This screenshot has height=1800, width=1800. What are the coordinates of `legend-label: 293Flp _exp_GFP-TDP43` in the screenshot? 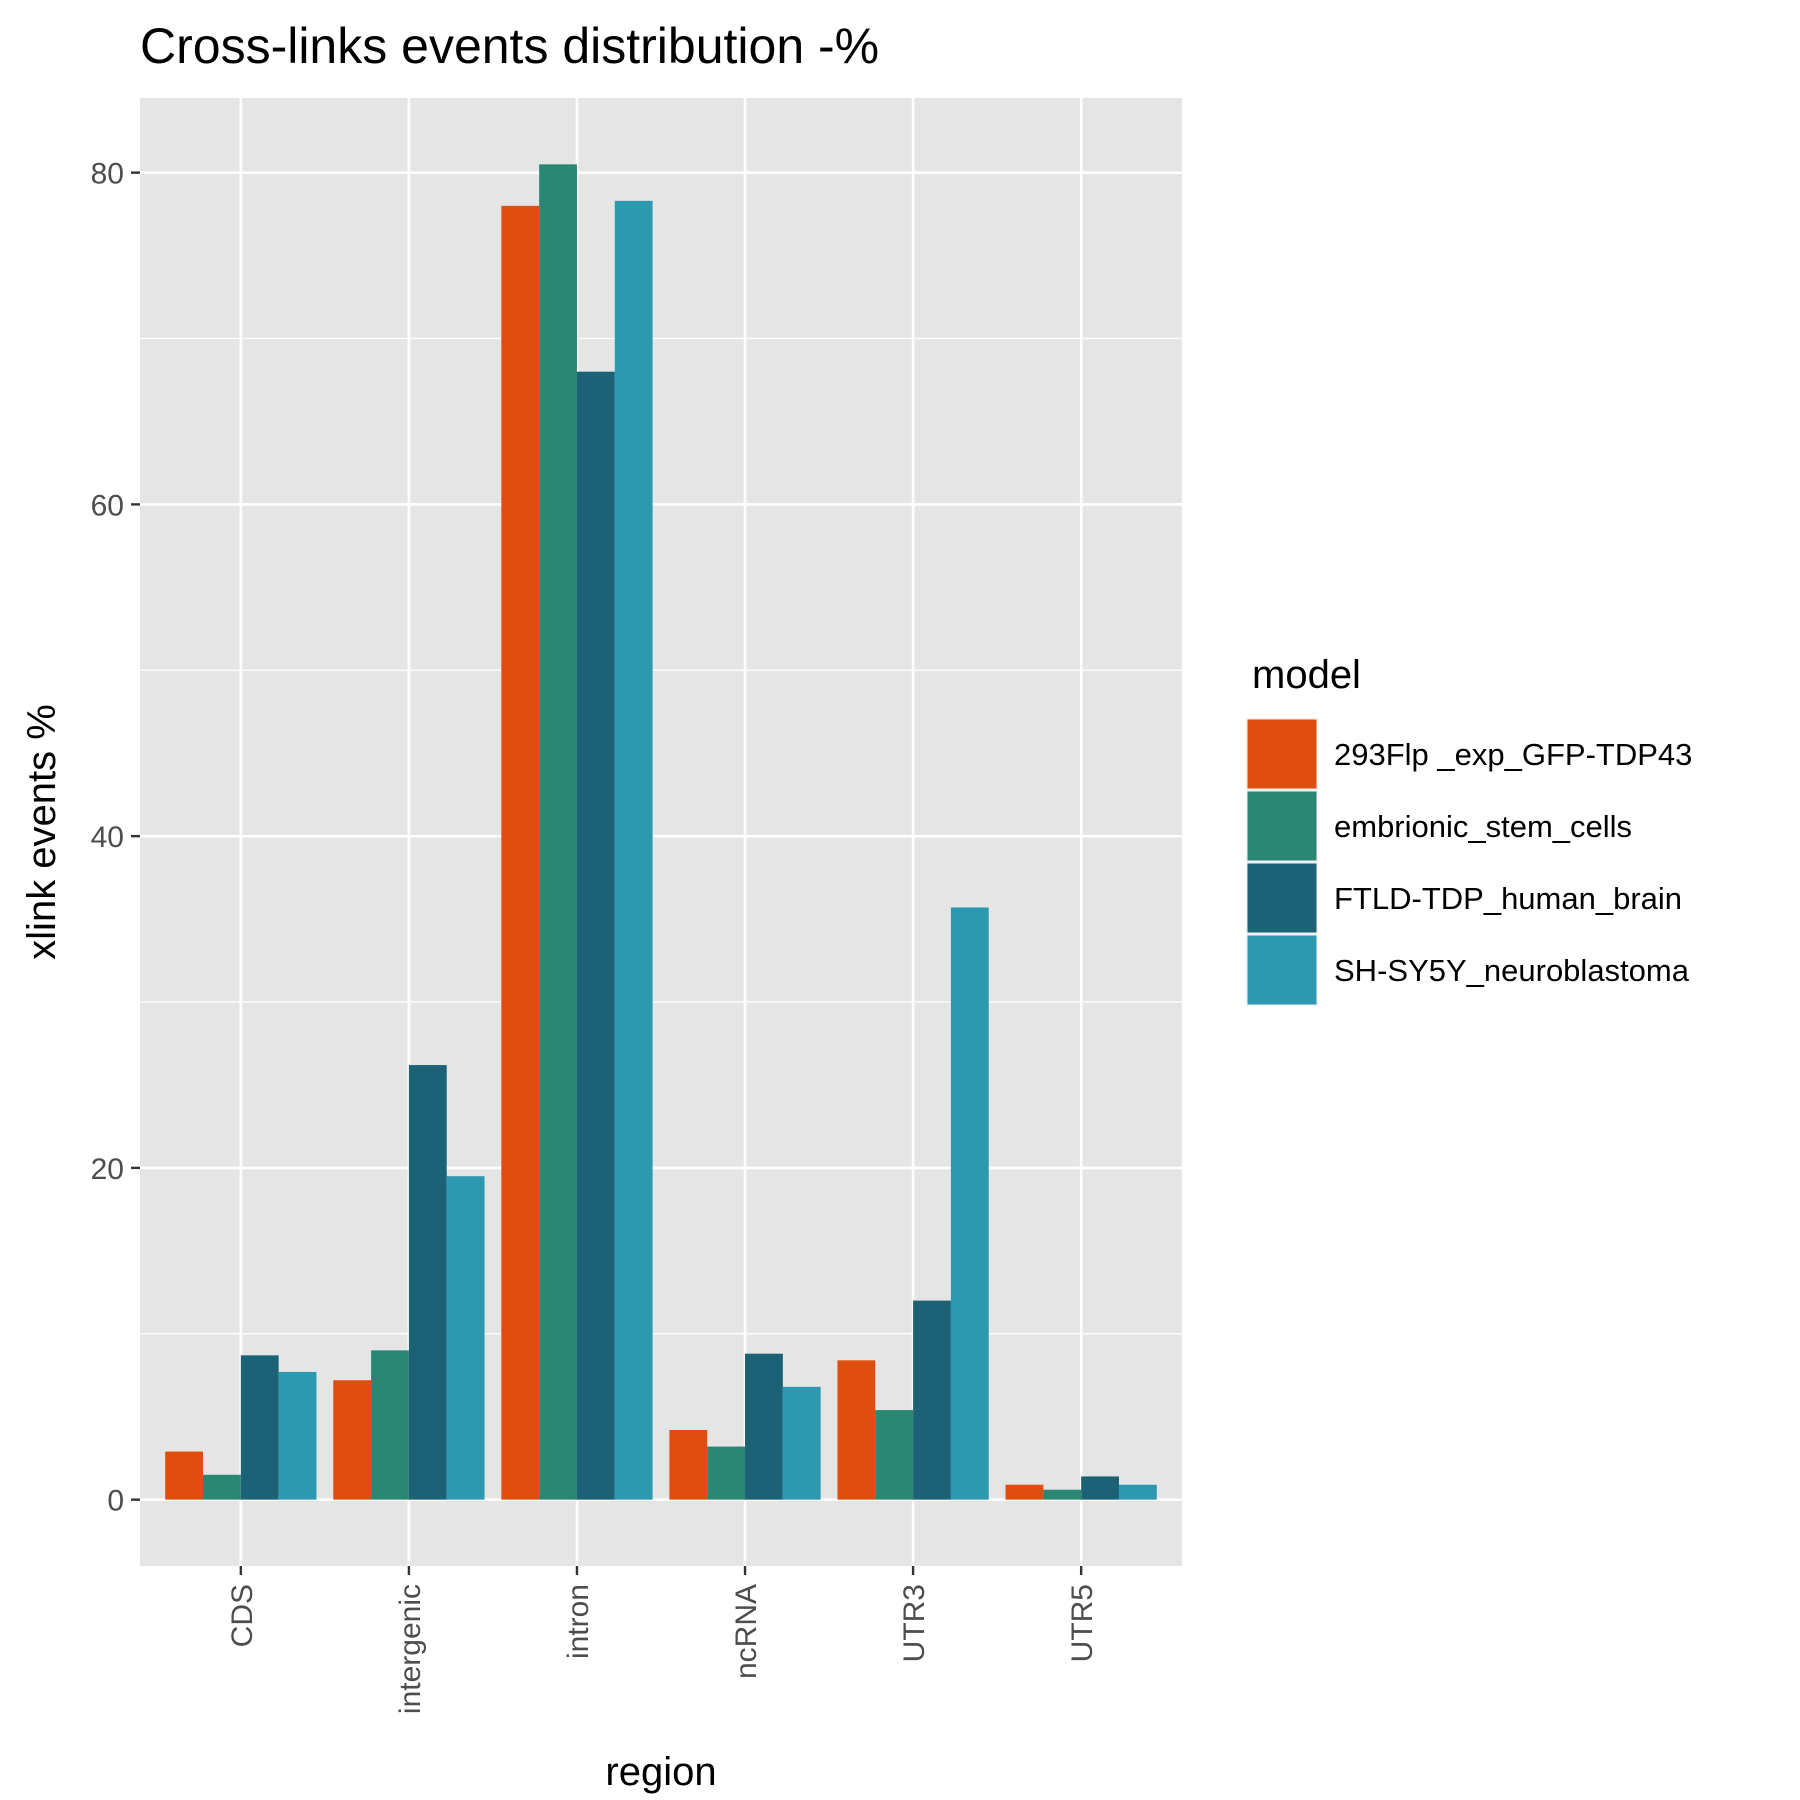 It's located at (1513, 754).